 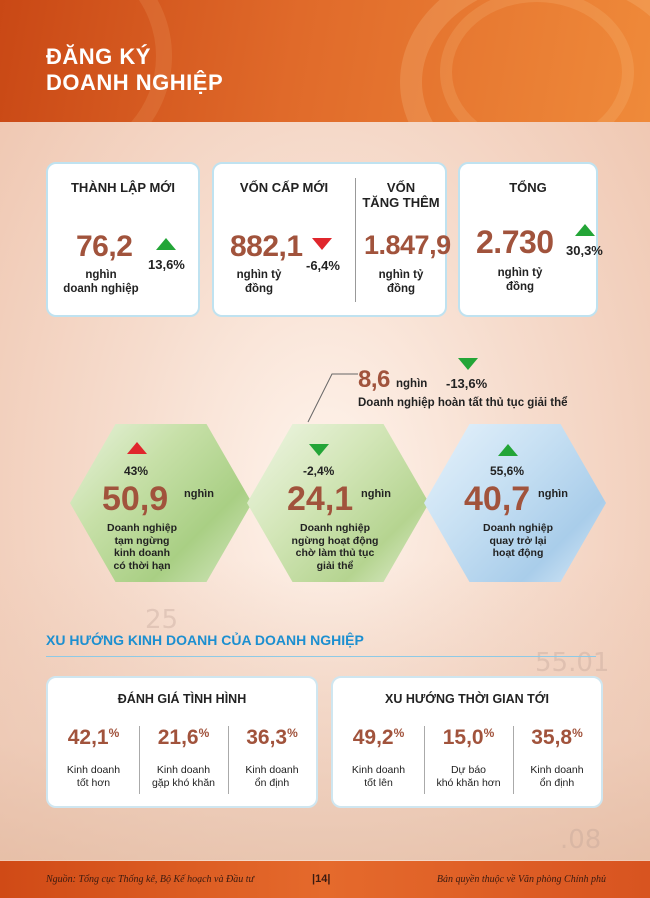 I want to click on future-better-label: Kinh doanh tốt lên, so click(x=378, y=777).